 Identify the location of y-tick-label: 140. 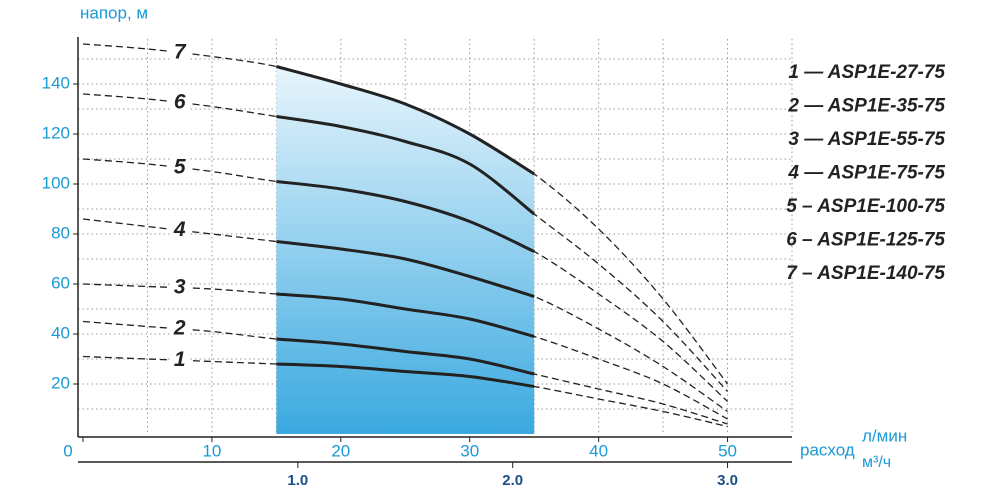
(56, 82).